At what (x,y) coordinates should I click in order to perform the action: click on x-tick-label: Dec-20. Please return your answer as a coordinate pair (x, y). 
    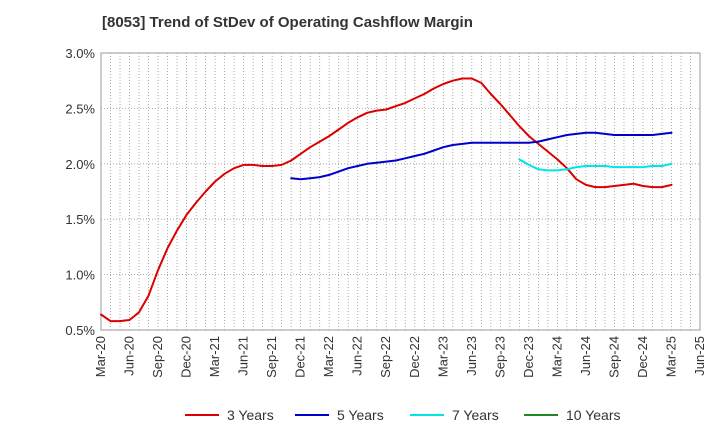
    Looking at the image, I should click on (186, 357).